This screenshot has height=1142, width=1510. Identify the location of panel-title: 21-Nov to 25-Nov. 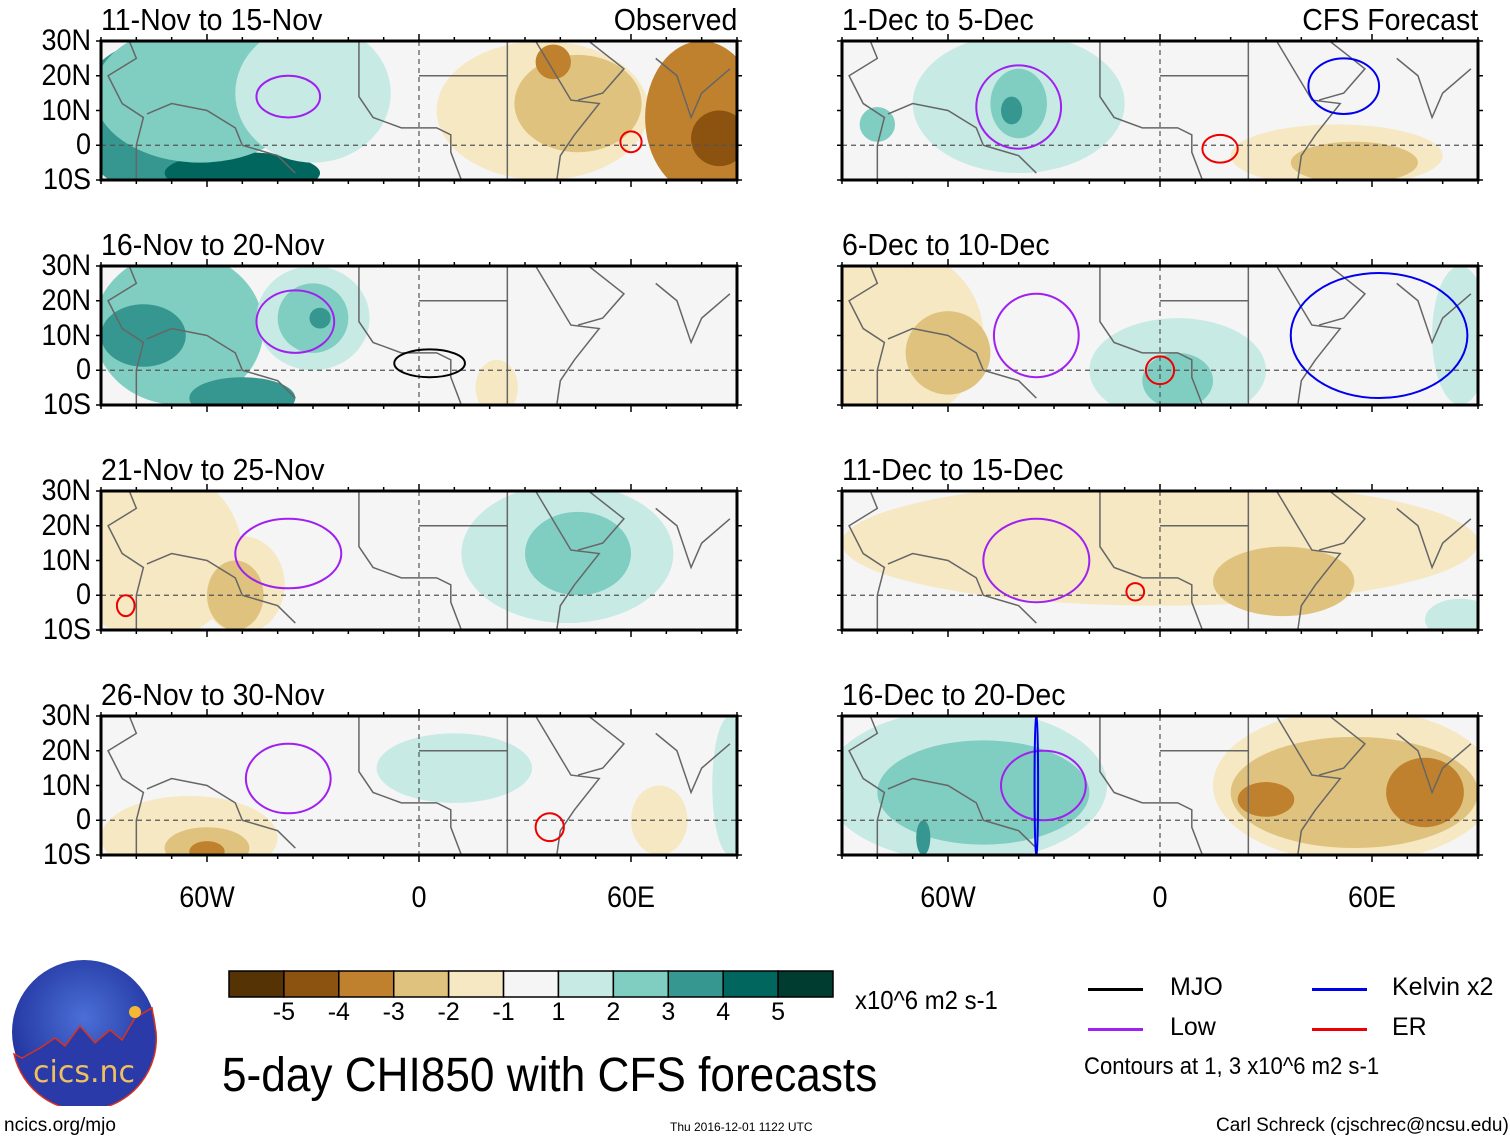
(213, 469).